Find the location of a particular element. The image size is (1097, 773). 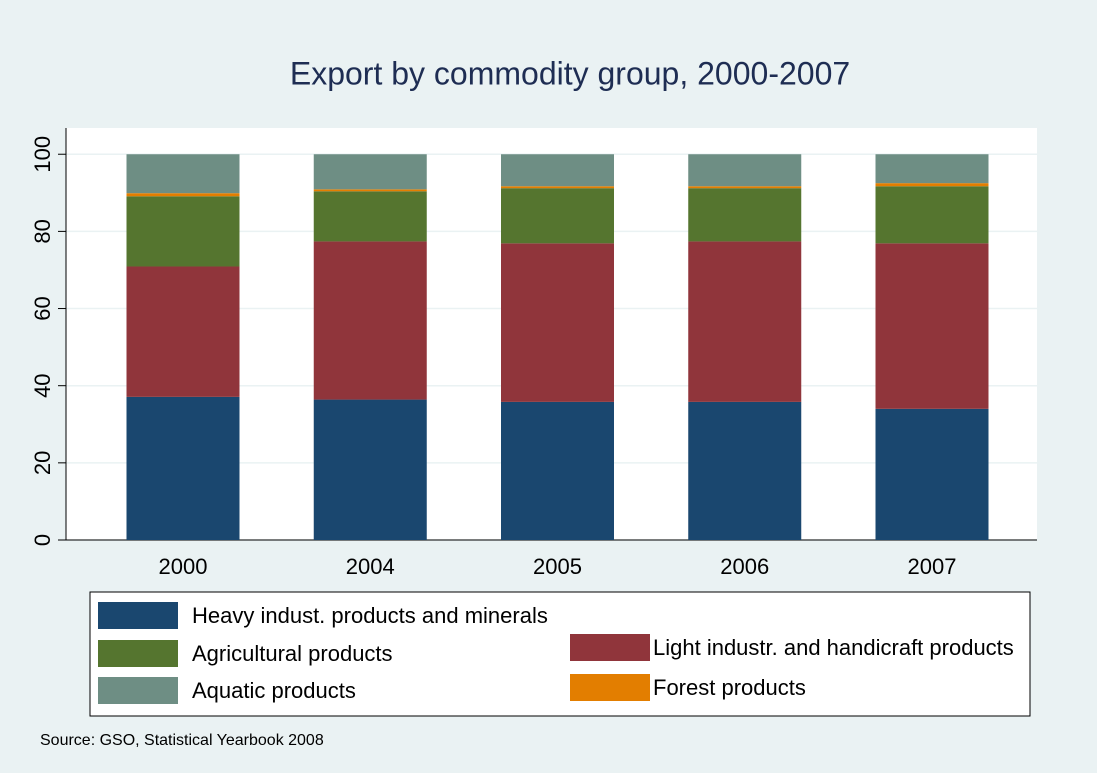

source-note: Source: GSO, Statistical Yearbook 2008 is located at coordinates (182, 740).